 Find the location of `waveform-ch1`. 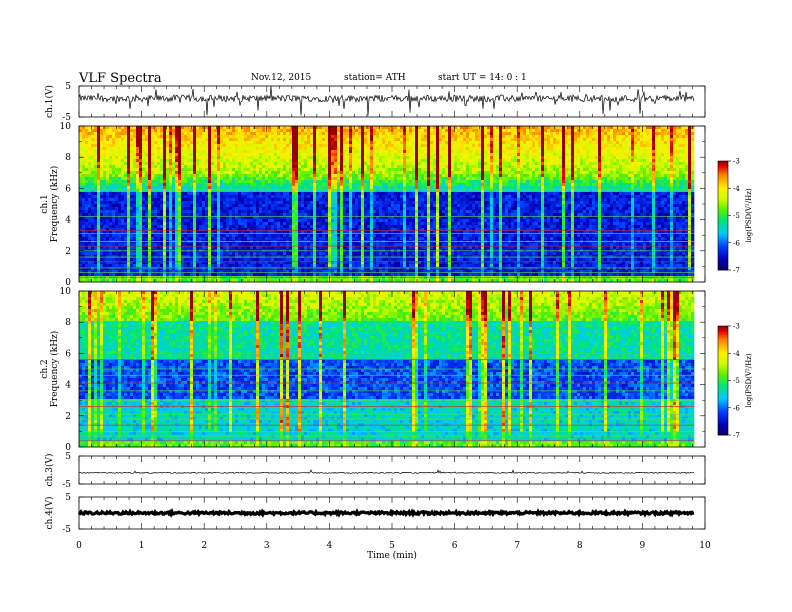

waveform-ch1 is located at coordinates (386, 101).